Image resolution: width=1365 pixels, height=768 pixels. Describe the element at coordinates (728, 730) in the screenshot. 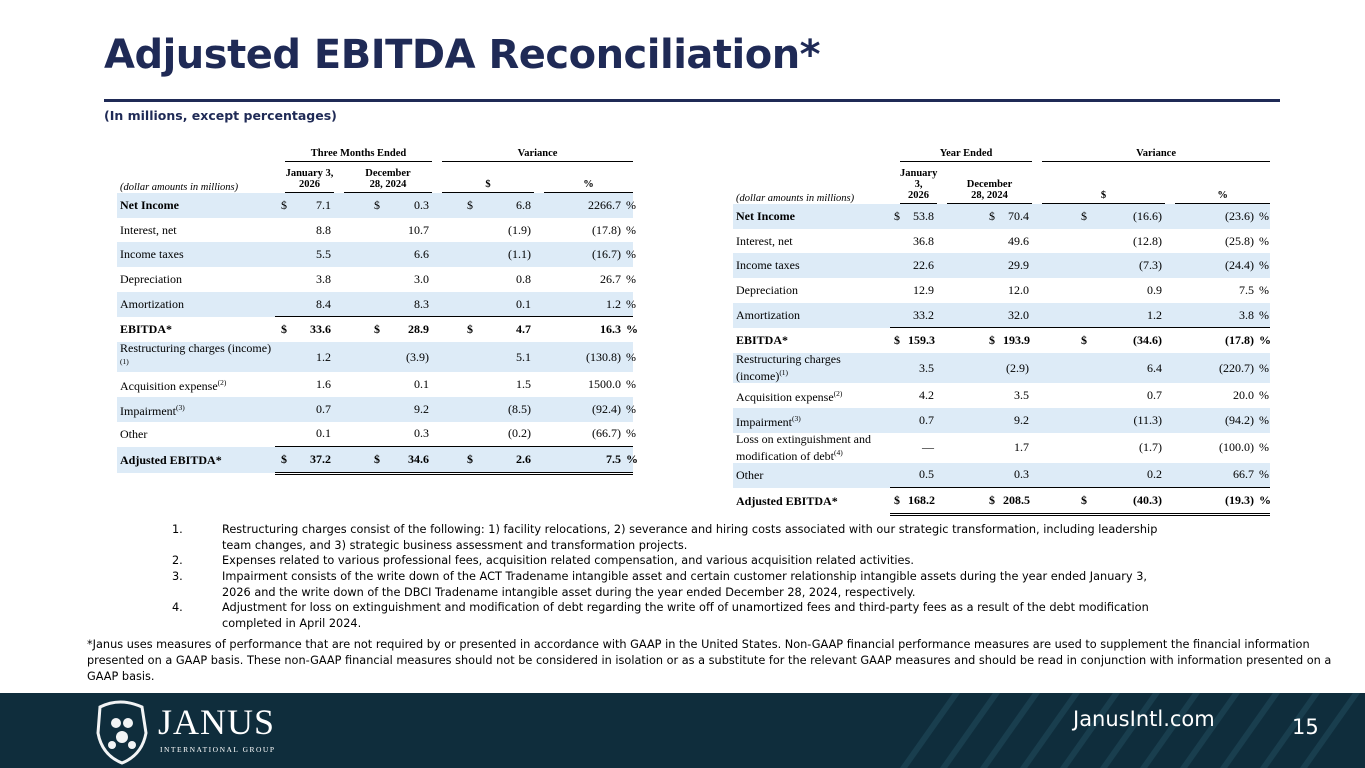

I see `footer-pattern` at that location.